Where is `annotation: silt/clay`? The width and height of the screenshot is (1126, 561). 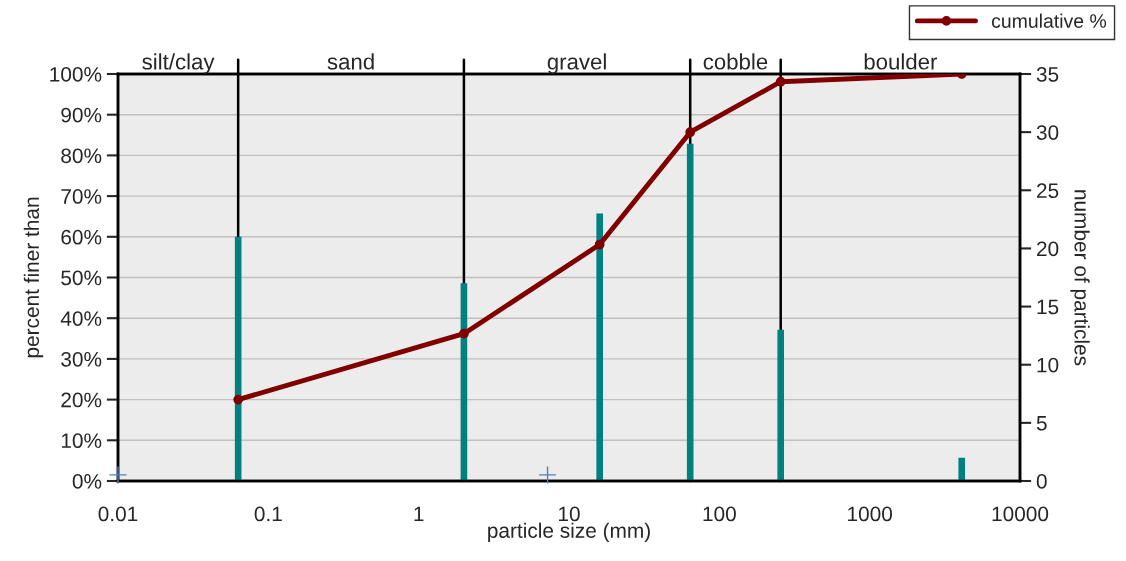
annotation: silt/clay is located at coordinates (178, 63).